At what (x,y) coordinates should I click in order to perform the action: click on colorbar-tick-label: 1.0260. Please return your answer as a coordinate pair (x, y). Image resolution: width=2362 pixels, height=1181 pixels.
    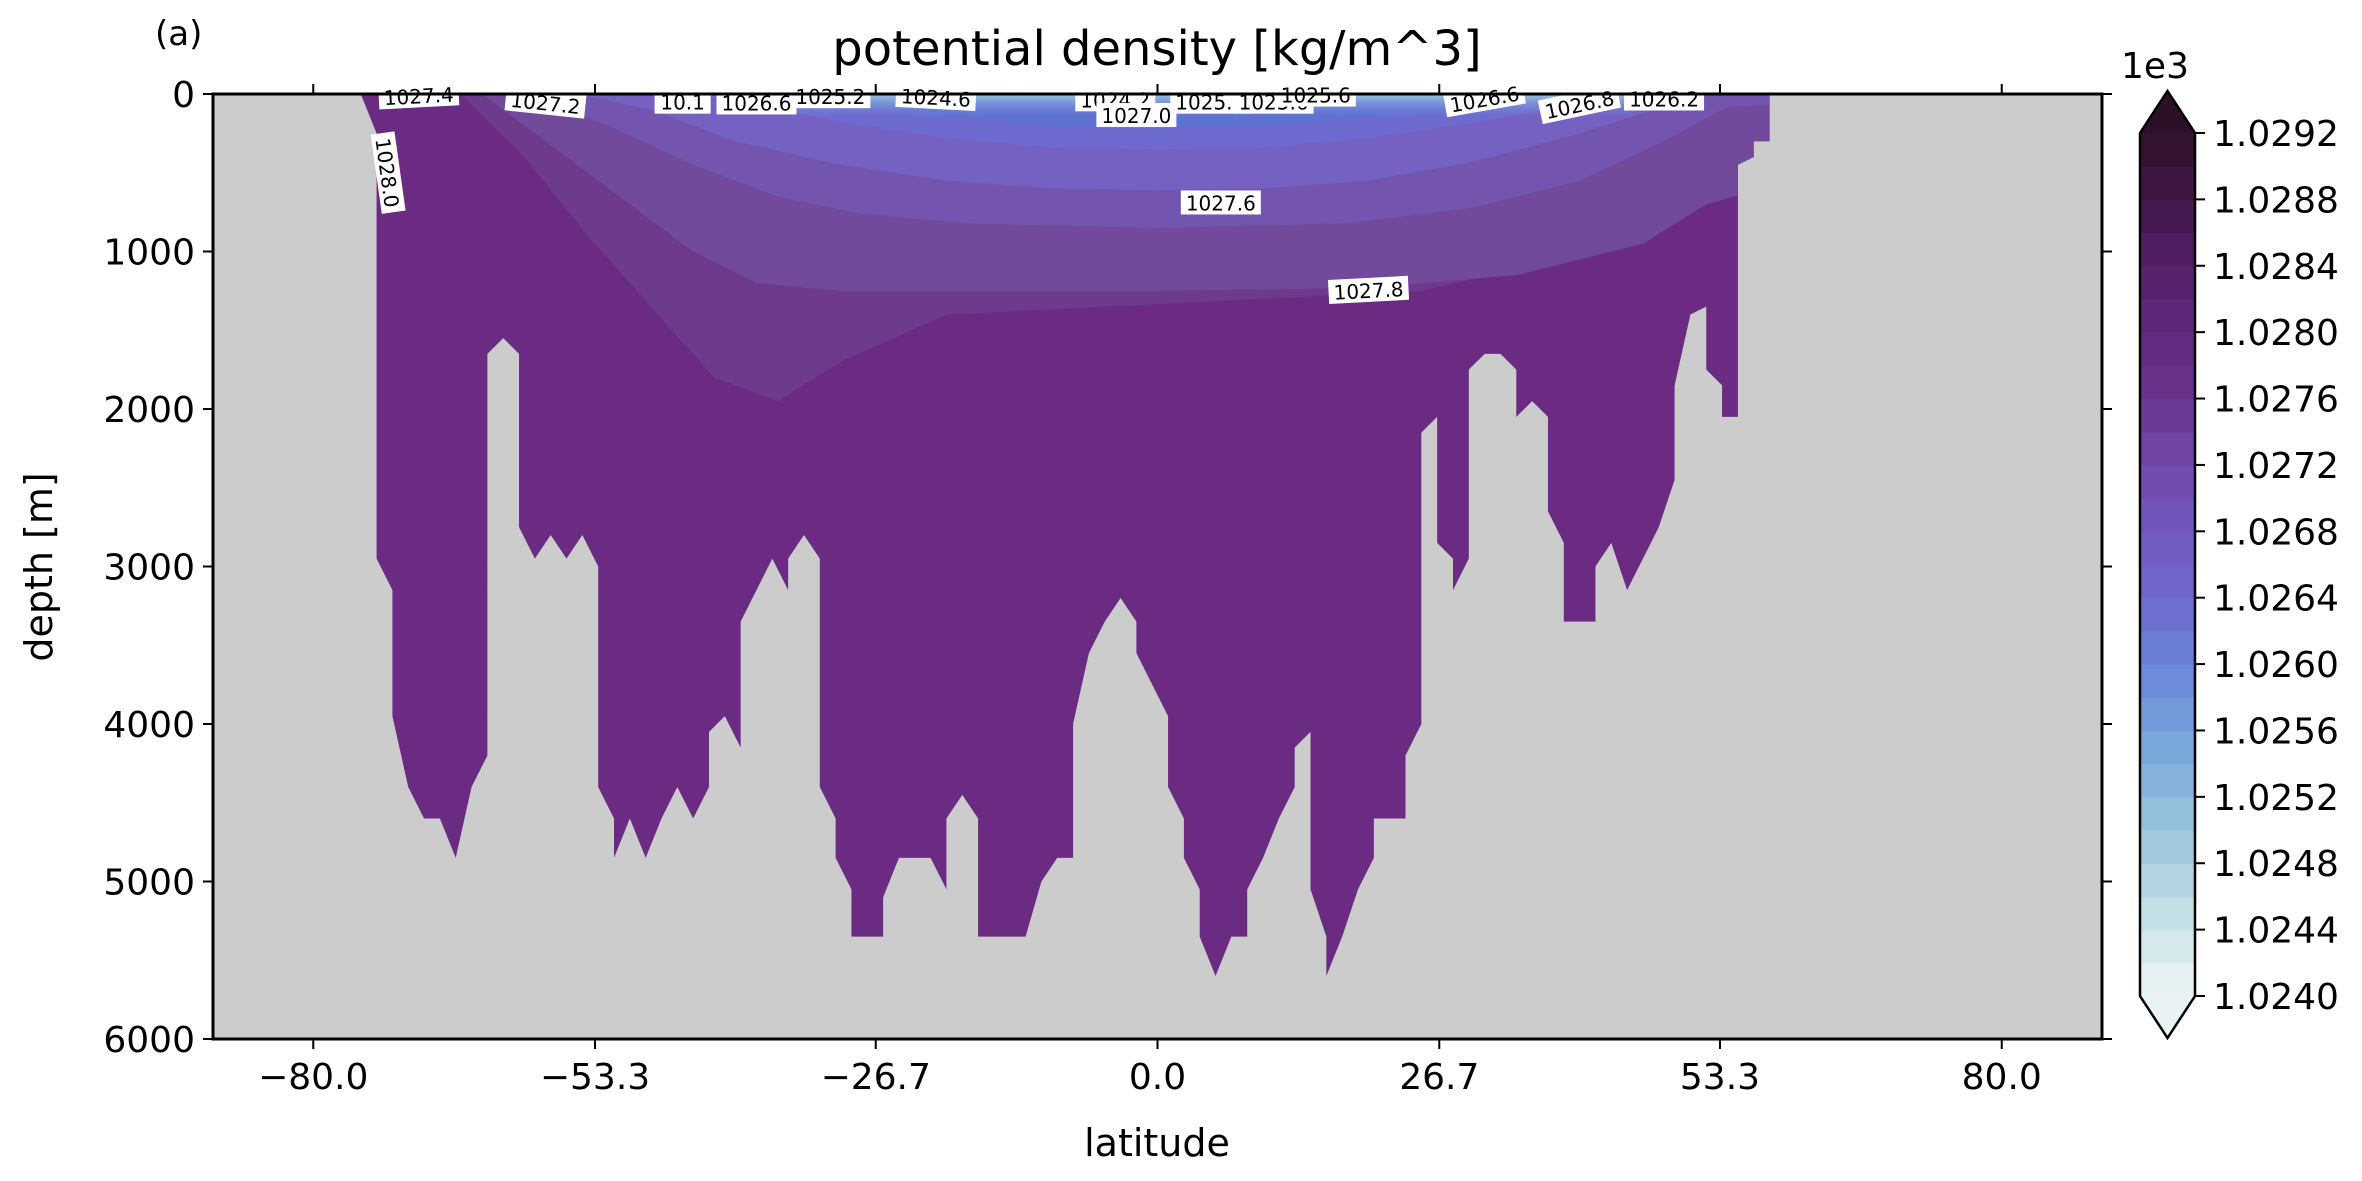
    Looking at the image, I should click on (2276, 665).